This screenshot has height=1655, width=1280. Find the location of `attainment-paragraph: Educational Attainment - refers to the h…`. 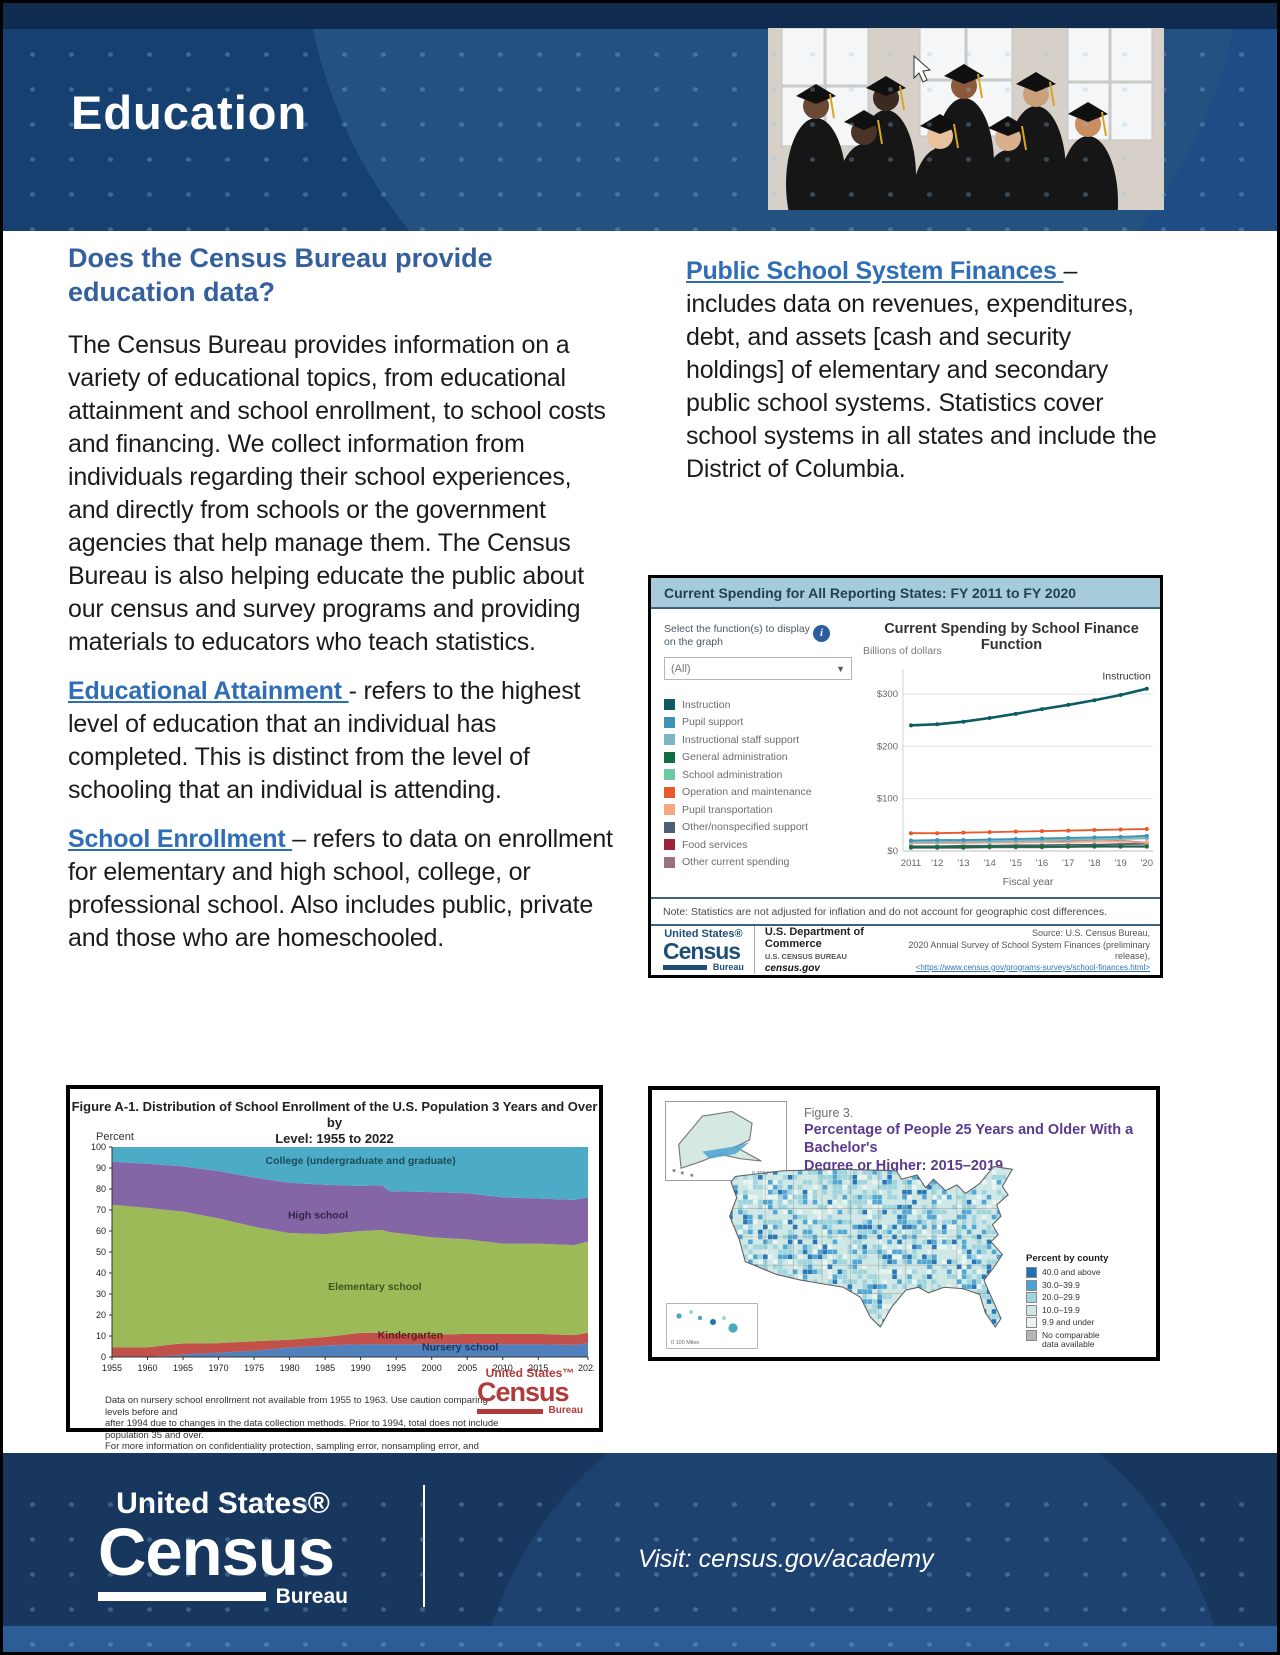

attainment-paragraph: Educational Attainment - refers to the h… is located at coordinates (343, 741).